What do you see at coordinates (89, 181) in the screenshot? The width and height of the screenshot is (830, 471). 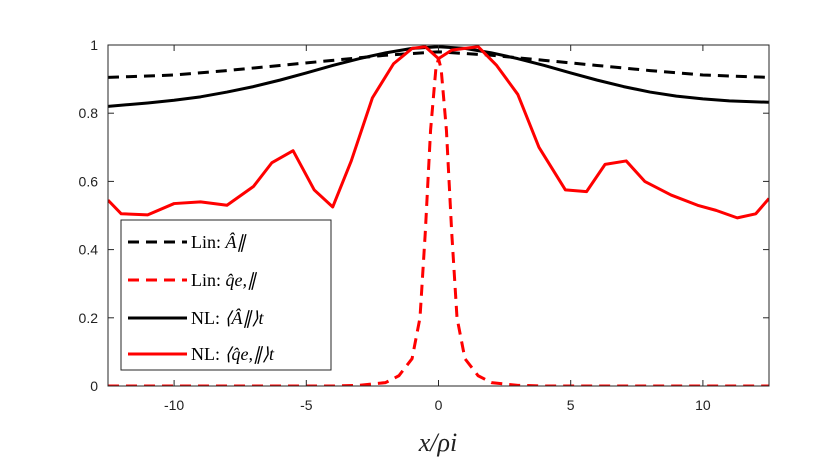 I see `y-tick-label: 0.6` at bounding box center [89, 181].